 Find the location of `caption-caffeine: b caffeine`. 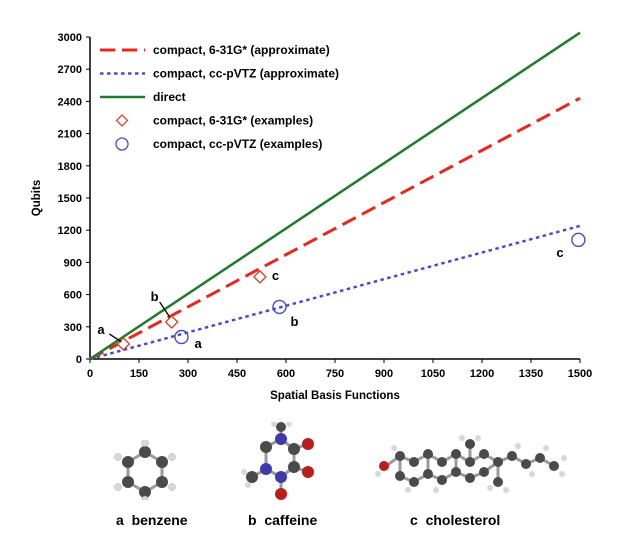

caption-caffeine: b caffeine is located at coordinates (282, 520).